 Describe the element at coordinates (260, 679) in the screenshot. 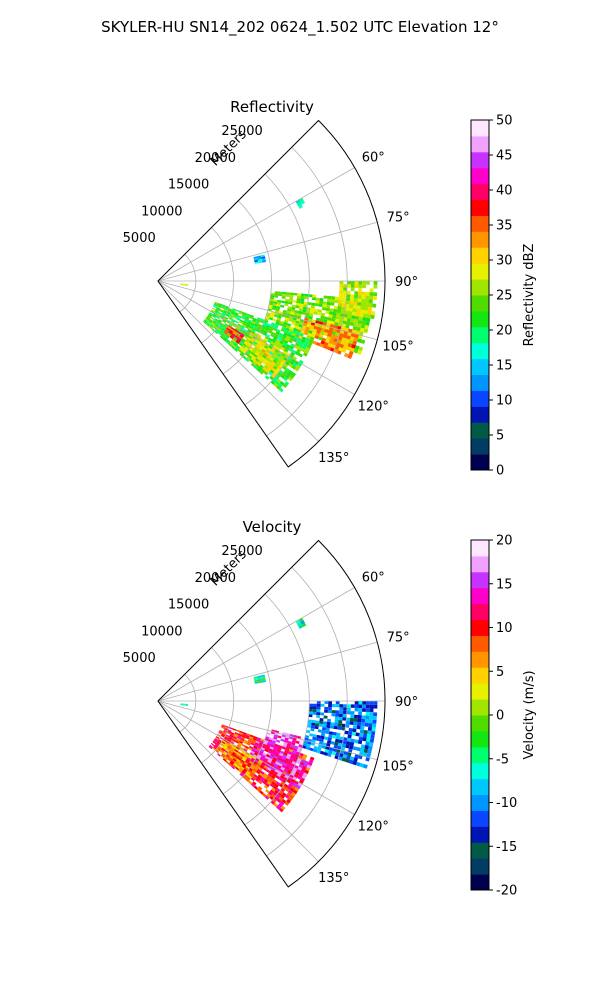

I see `echo-region` at that location.